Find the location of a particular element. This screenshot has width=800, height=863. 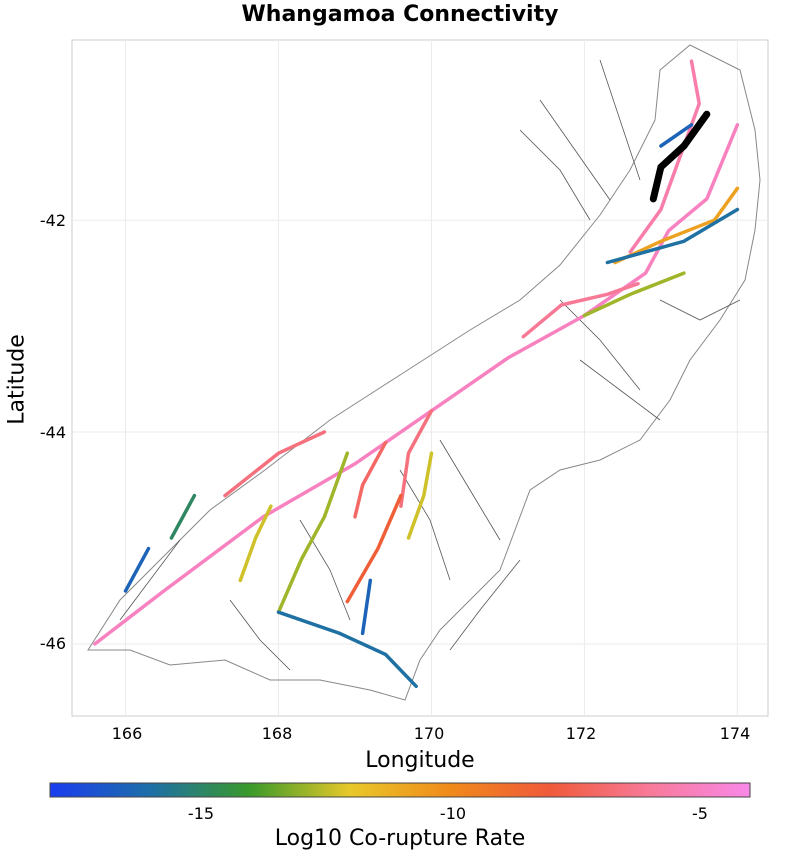

x-tick-label: 174 is located at coordinates (735, 733).